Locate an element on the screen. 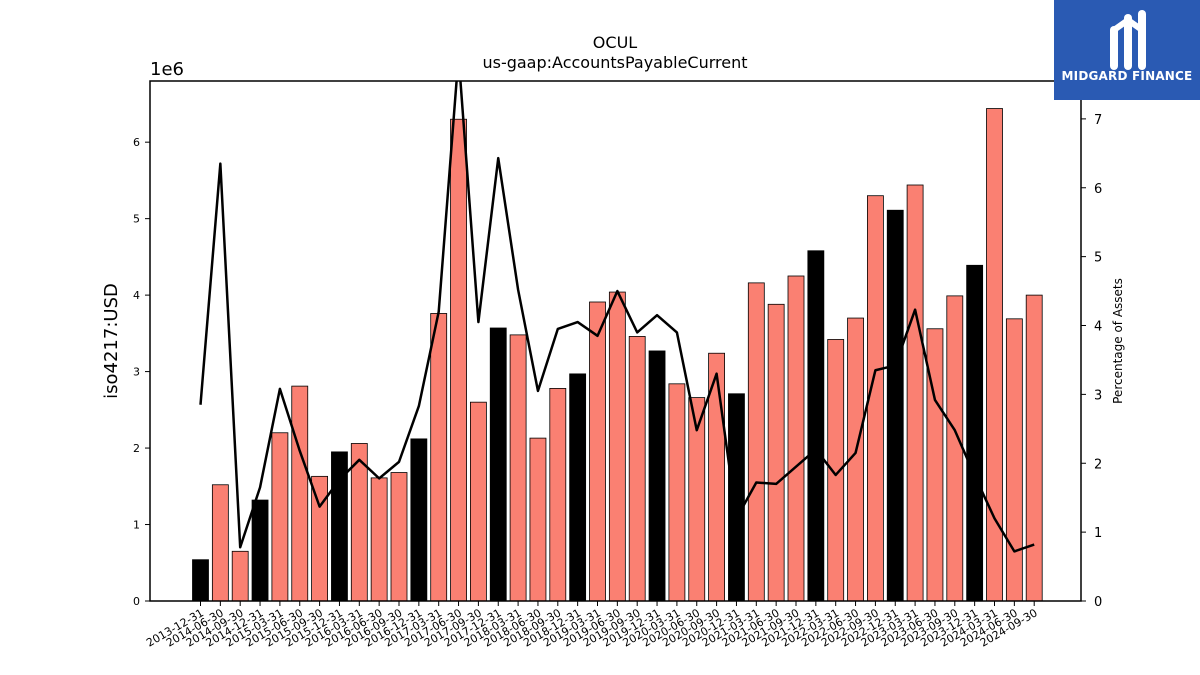  y2-tick-label: 3 is located at coordinates (1098, 395).